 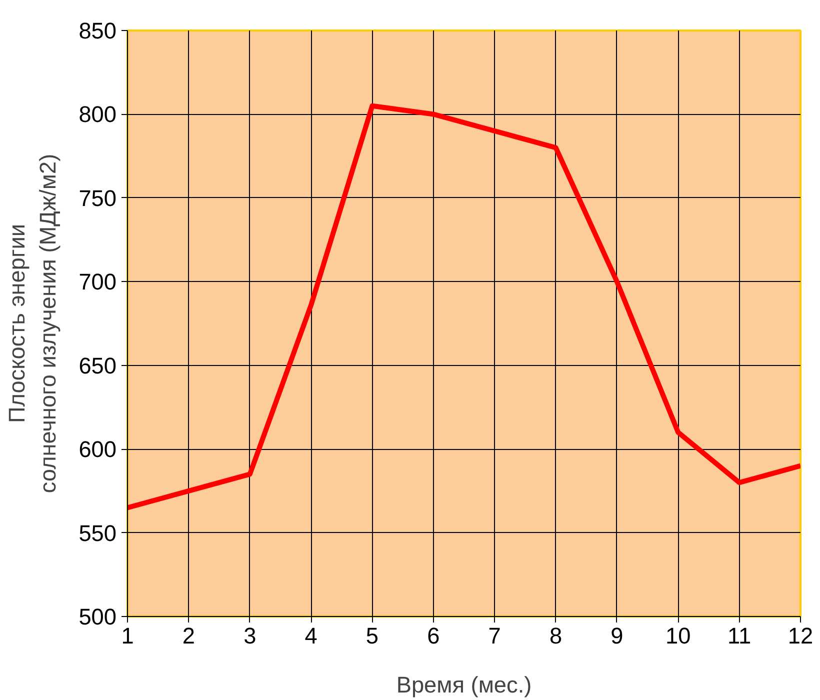 I want to click on y-tick-label: 850, so click(x=97, y=31).